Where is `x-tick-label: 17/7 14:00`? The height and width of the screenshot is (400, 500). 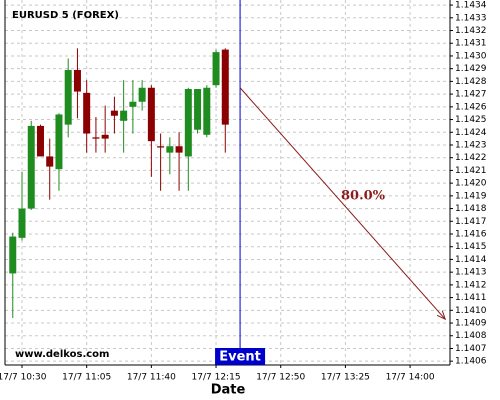
x-tick-label: 17/7 14:00 is located at coordinates (410, 378).